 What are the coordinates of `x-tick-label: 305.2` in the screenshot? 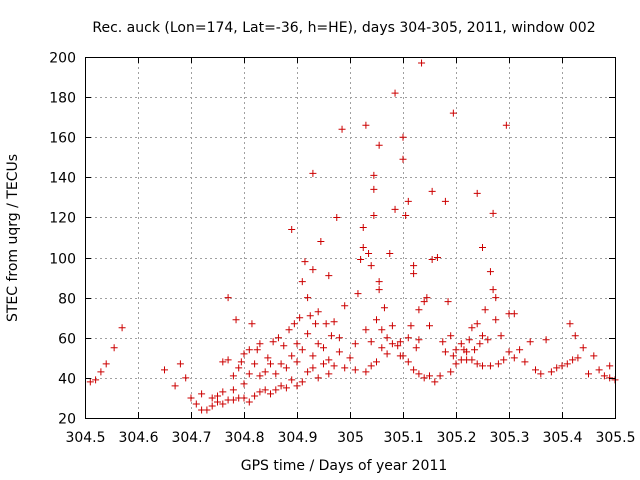 It's located at (456, 438).